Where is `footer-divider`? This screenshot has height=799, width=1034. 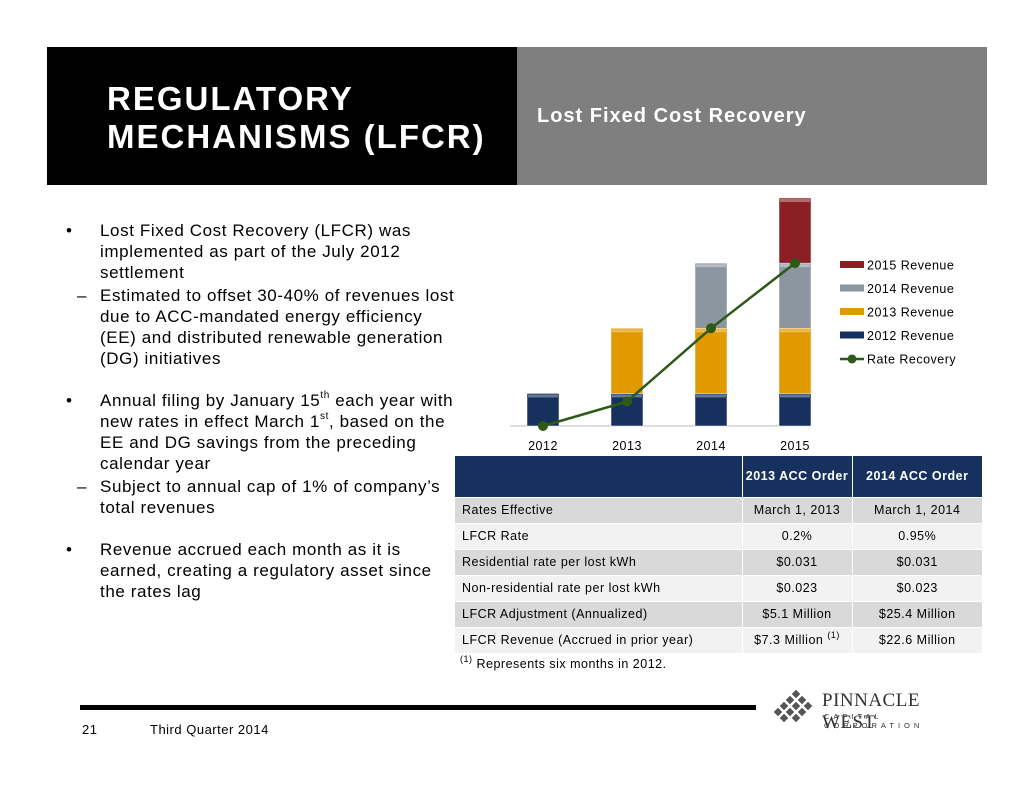 footer-divider is located at coordinates (418, 707).